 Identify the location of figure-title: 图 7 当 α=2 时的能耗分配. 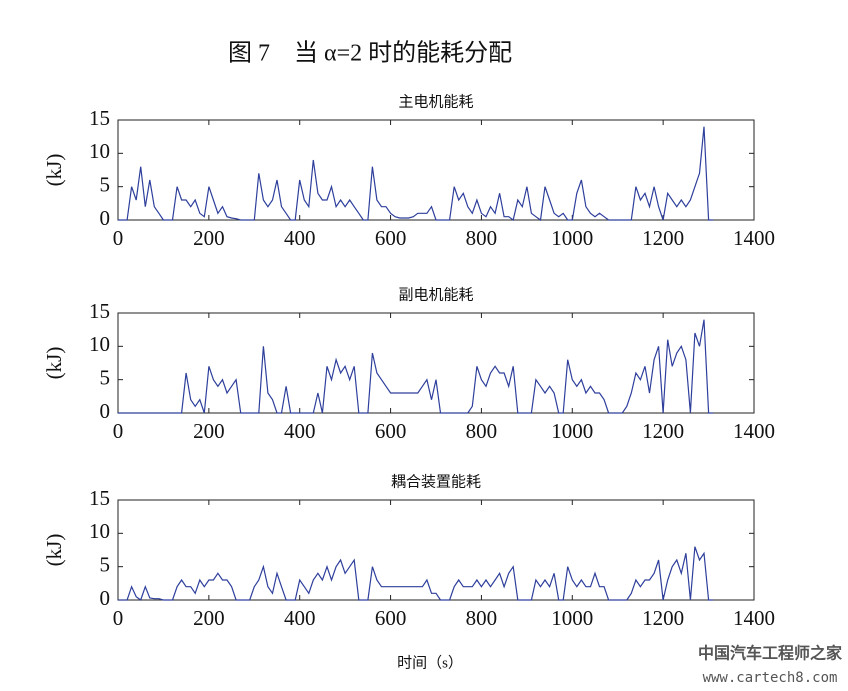
(370, 53).